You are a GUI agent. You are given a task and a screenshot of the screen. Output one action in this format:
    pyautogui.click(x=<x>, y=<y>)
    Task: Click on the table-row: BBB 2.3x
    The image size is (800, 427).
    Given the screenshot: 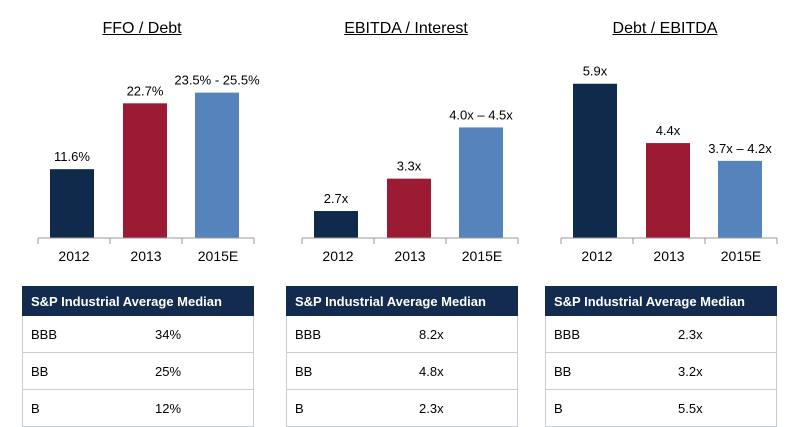 What is the action you would take?
    pyautogui.click(x=661, y=334)
    